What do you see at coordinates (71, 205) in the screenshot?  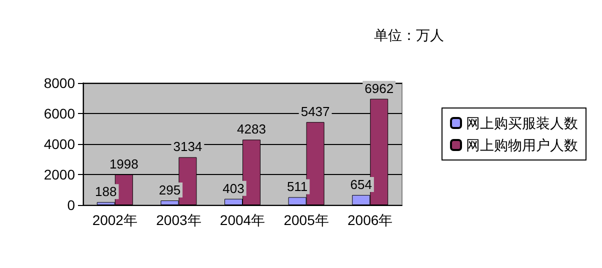 I see `y-tick-label: 0` at bounding box center [71, 205].